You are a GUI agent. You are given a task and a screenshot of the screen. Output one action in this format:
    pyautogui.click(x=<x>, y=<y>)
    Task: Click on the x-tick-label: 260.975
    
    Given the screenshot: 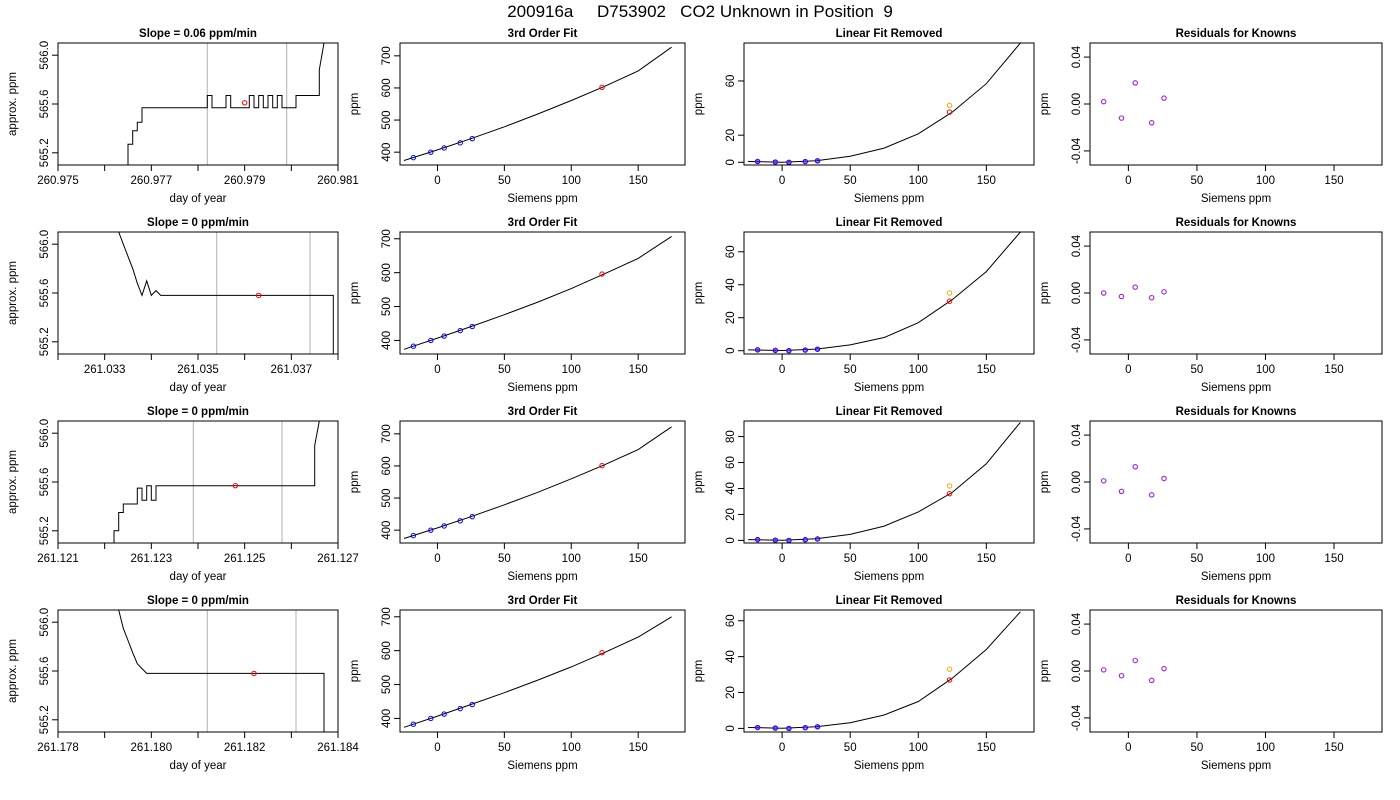 What is the action you would take?
    pyautogui.click(x=58, y=181)
    